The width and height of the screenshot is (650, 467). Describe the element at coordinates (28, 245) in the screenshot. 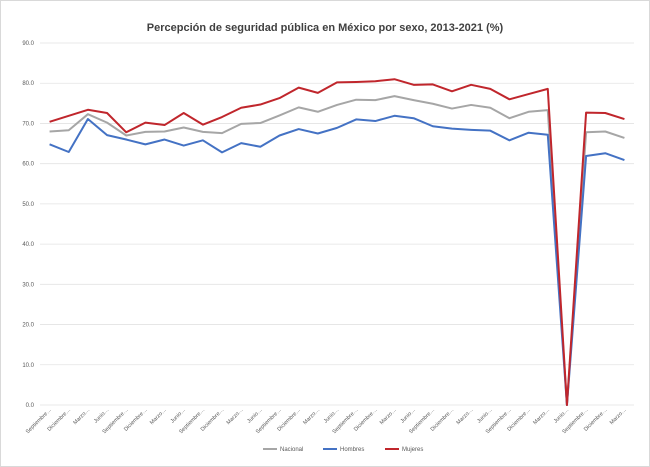

I see `y-tick-label: 40.0` at that location.